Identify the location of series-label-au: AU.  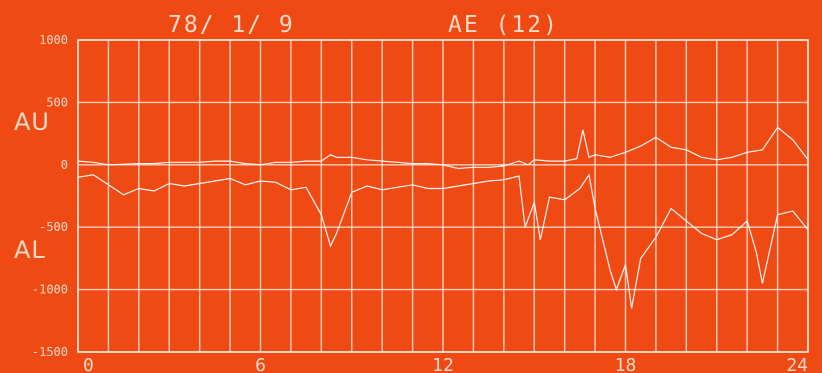
(32, 122).